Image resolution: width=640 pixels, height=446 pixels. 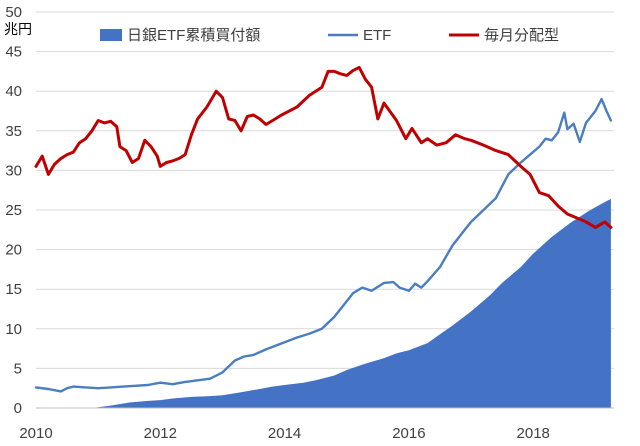 What do you see at coordinates (111, 35) in the screenshot?
I see `legend-swatch` at bounding box center [111, 35].